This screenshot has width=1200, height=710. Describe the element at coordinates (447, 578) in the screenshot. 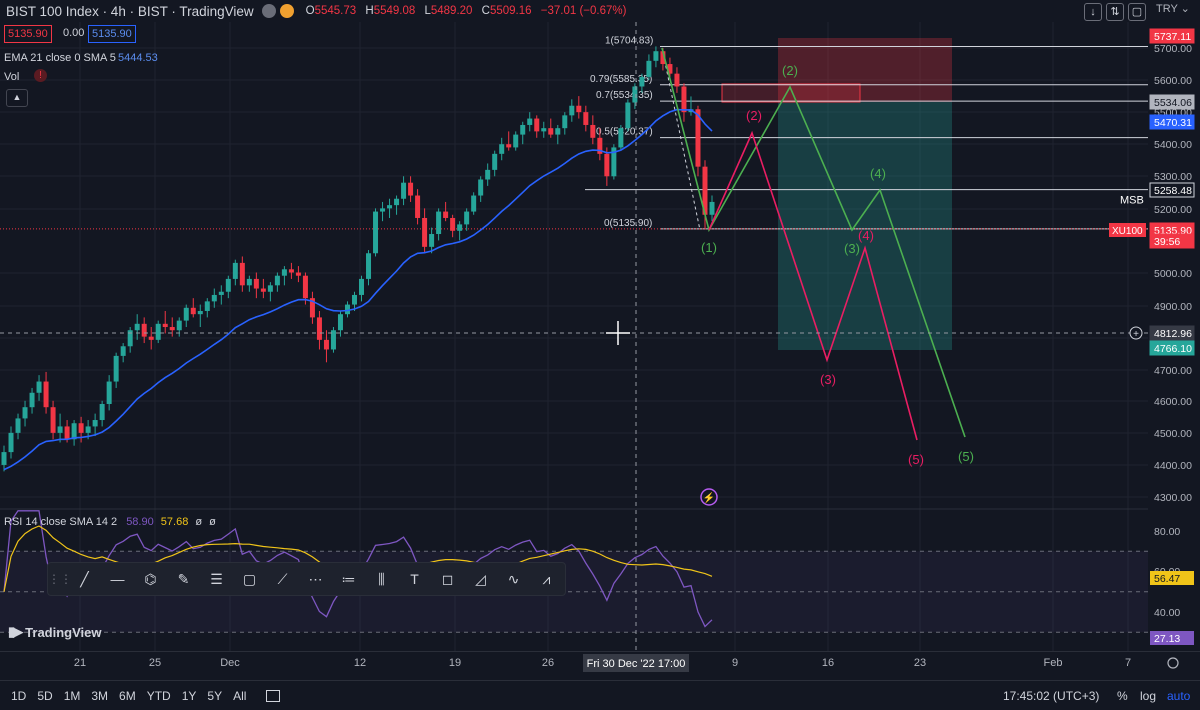

I see `note-icon: ◻` at that location.